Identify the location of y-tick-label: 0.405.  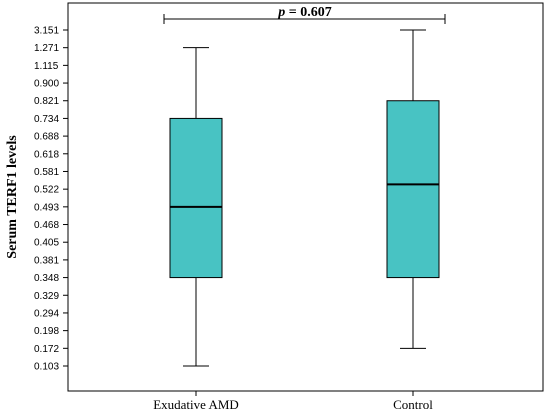
(46, 243).